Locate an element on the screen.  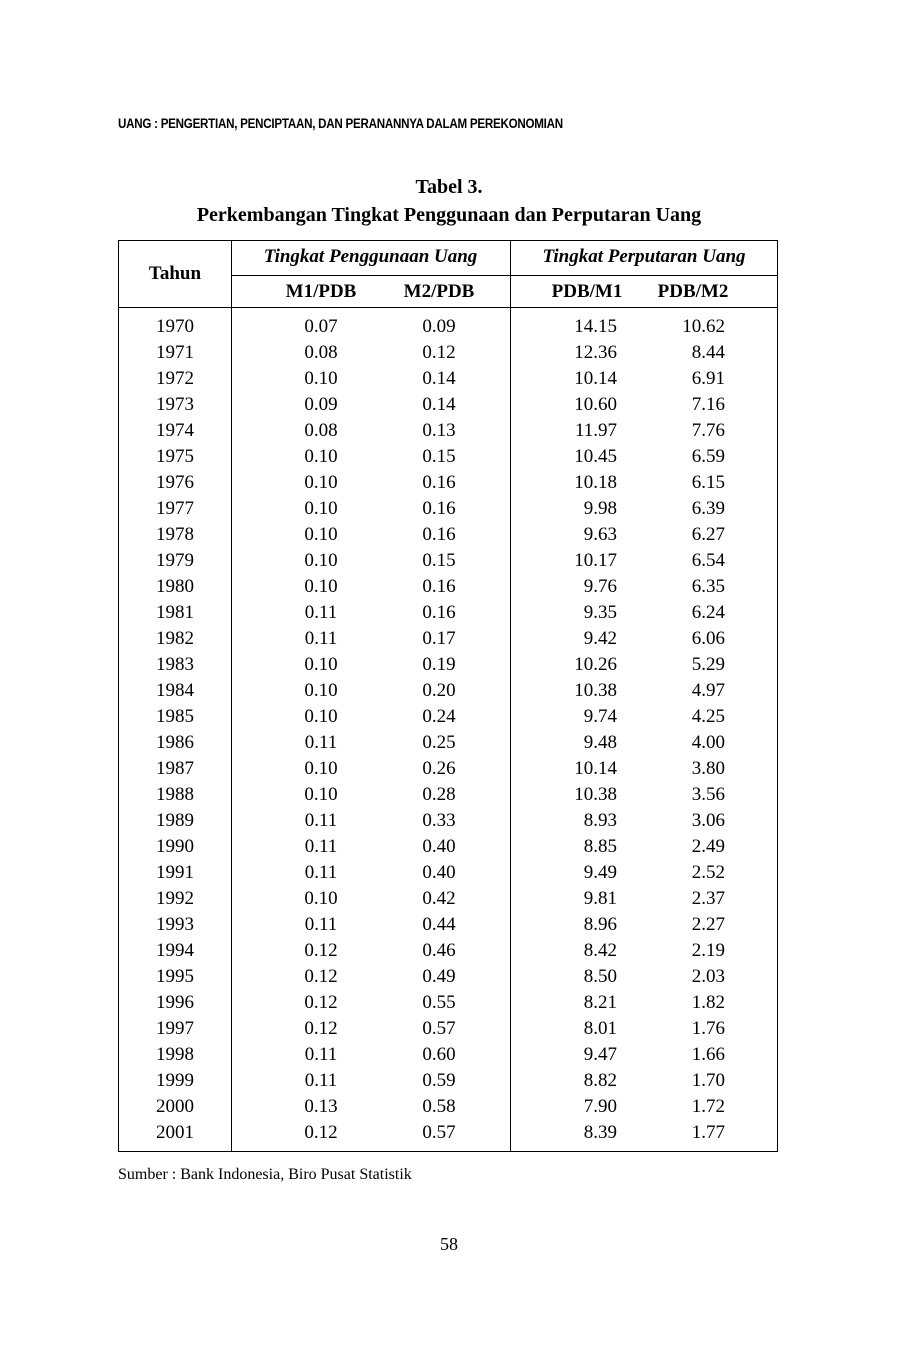
cell-pdbm2: 6.06 is located at coordinates (708, 638).